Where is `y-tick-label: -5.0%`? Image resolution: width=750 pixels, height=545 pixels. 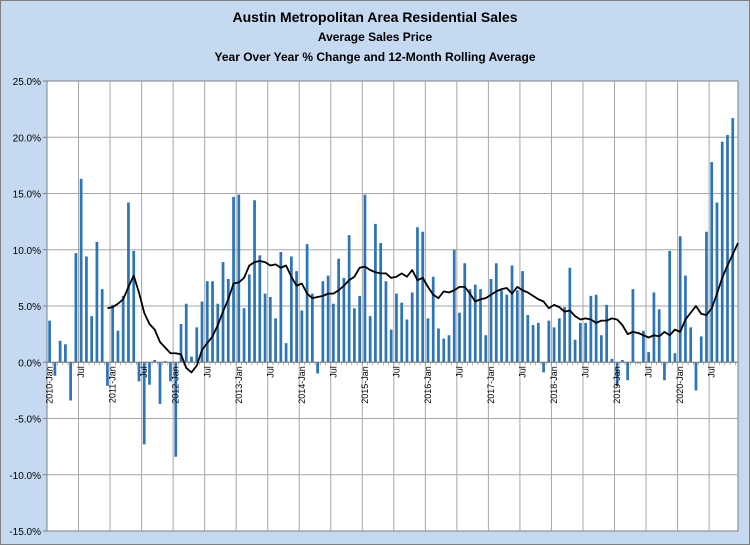
y-tick-label: -5.0% is located at coordinates (28, 420).